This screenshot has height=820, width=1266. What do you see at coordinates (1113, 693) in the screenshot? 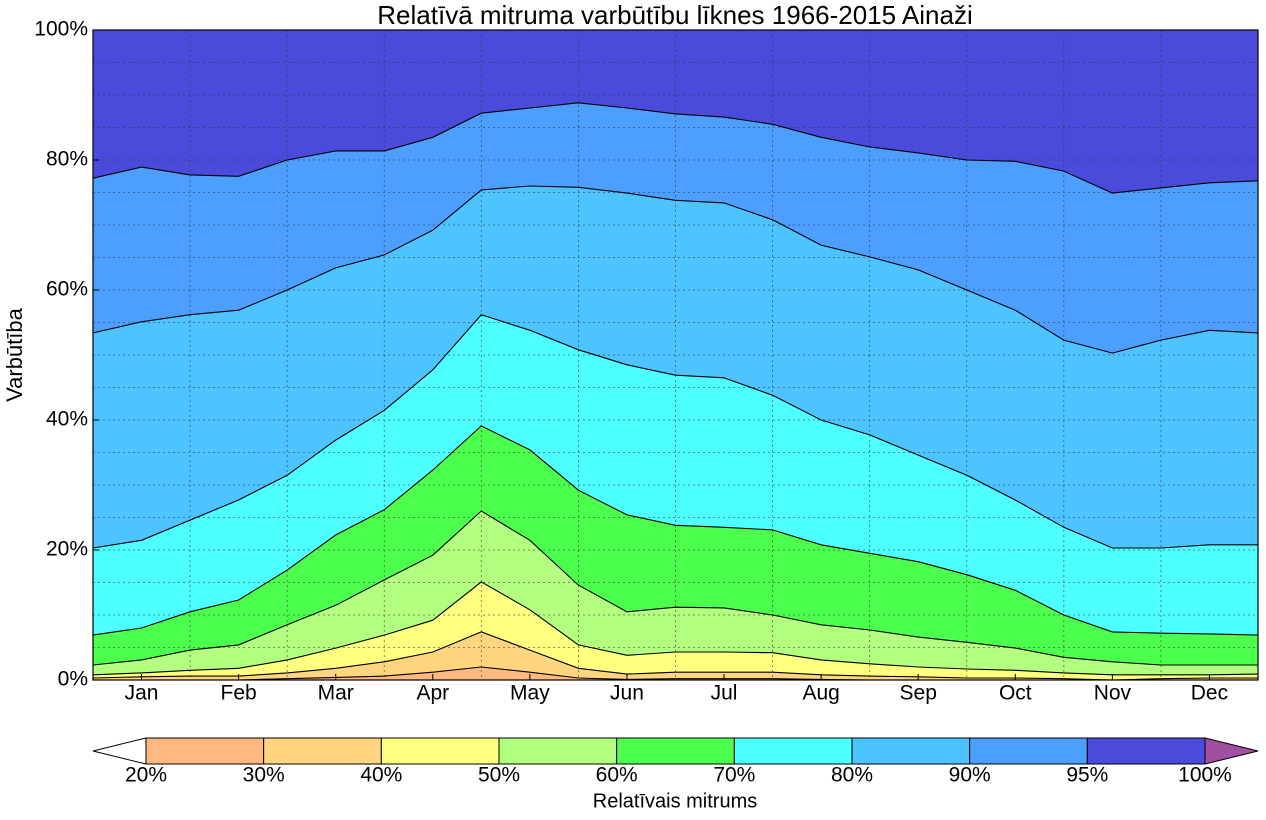
I see `x-tick-label: Nov` at bounding box center [1113, 693].